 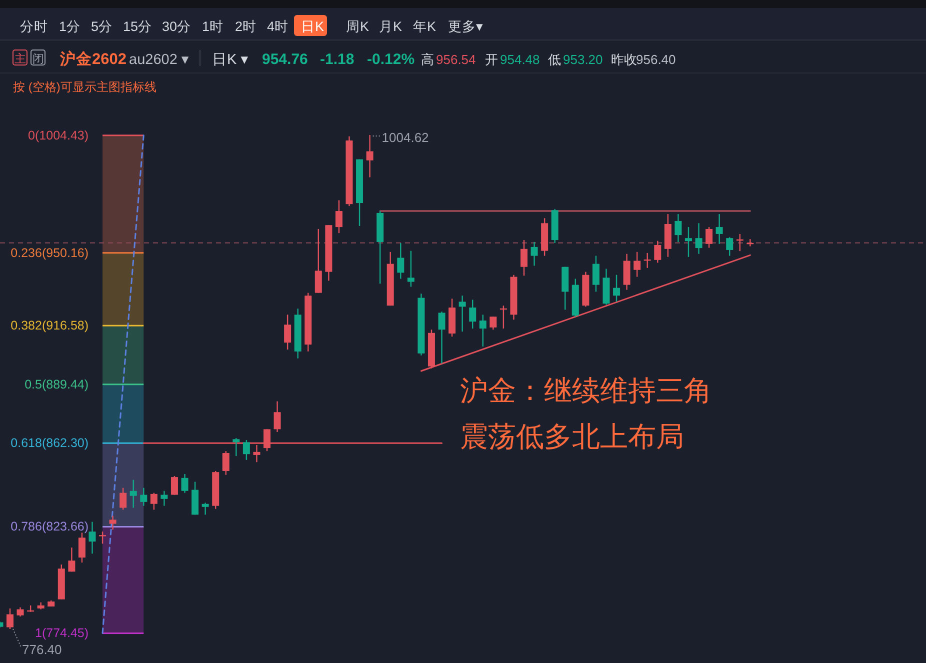 I want to click on text: 5分, so click(x=102, y=26).